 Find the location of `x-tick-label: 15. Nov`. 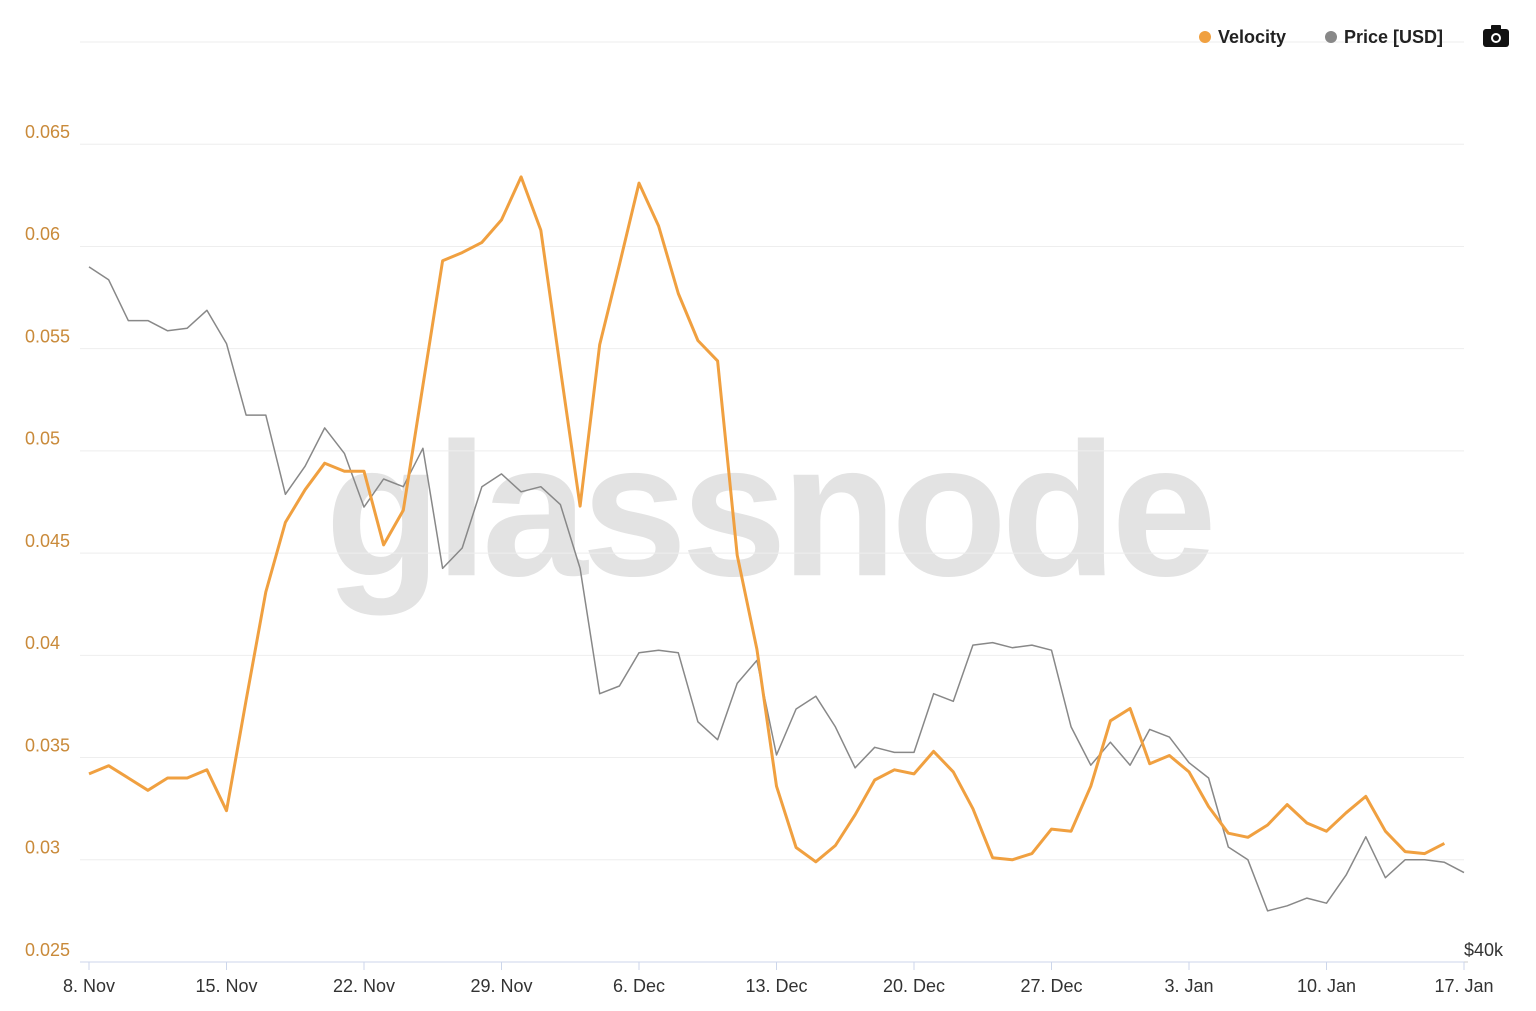

x-tick-label: 15. Nov is located at coordinates (226, 986).